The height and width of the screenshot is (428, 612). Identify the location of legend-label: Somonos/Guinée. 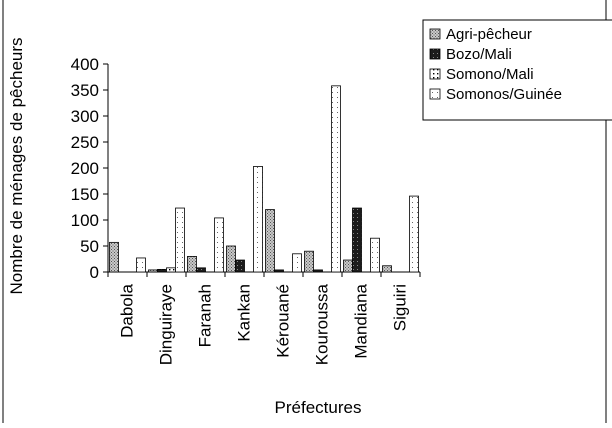
(504, 94).